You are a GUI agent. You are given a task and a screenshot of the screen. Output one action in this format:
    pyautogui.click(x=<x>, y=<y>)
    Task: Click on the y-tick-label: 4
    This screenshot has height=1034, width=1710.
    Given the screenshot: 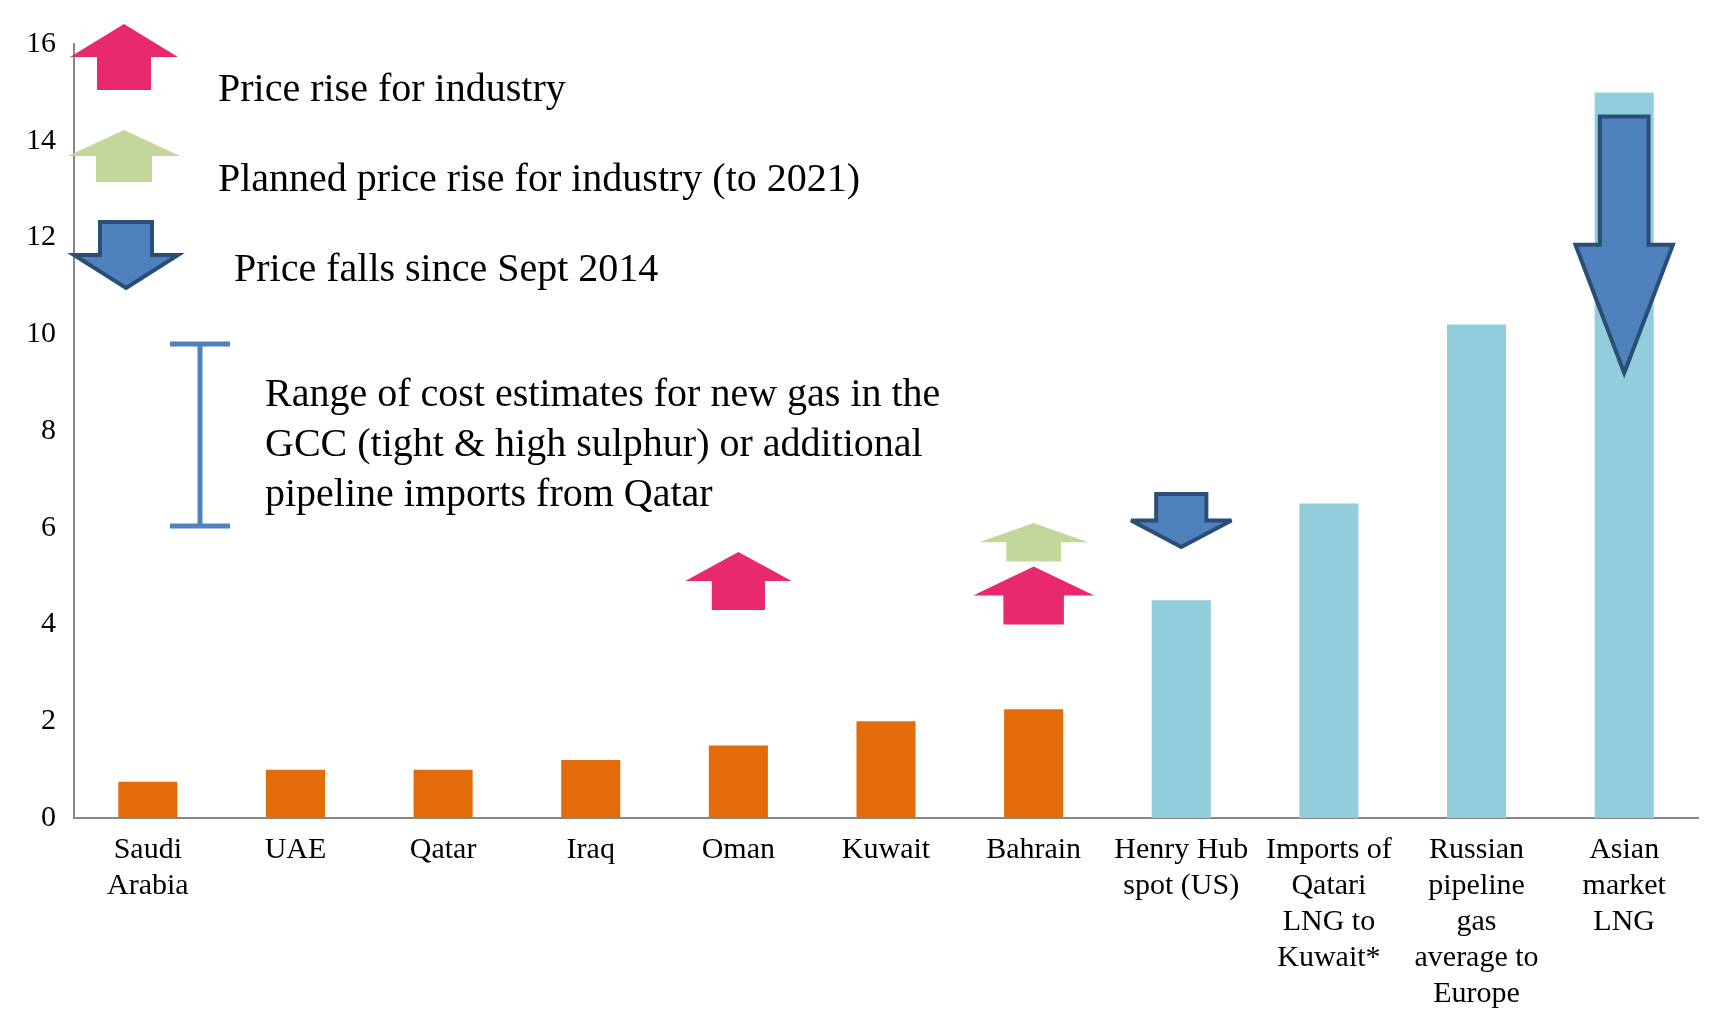 What is the action you would take?
    pyautogui.click(x=48, y=622)
    